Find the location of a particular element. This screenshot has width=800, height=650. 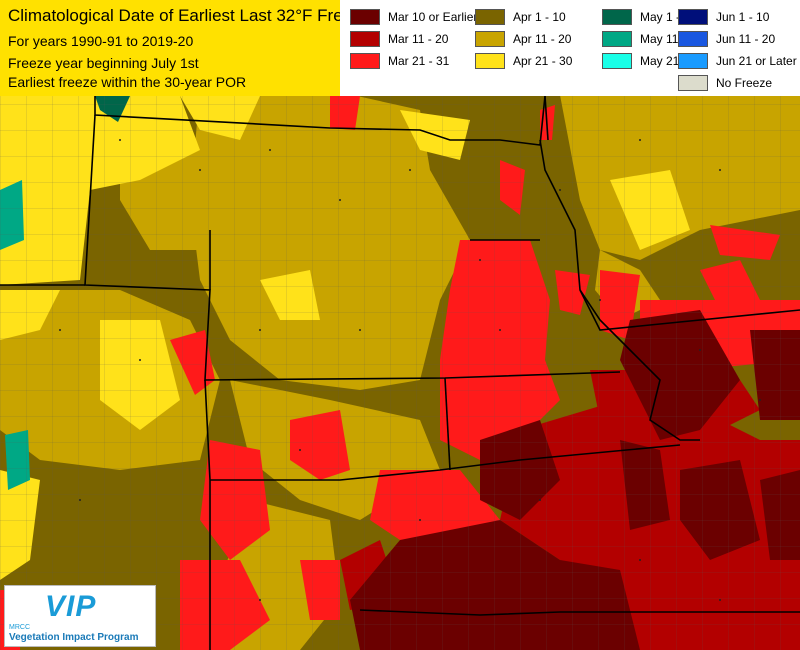

map-subtitle-earliest: Earliest freeze within the 30-year POR is located at coordinates (127, 82).